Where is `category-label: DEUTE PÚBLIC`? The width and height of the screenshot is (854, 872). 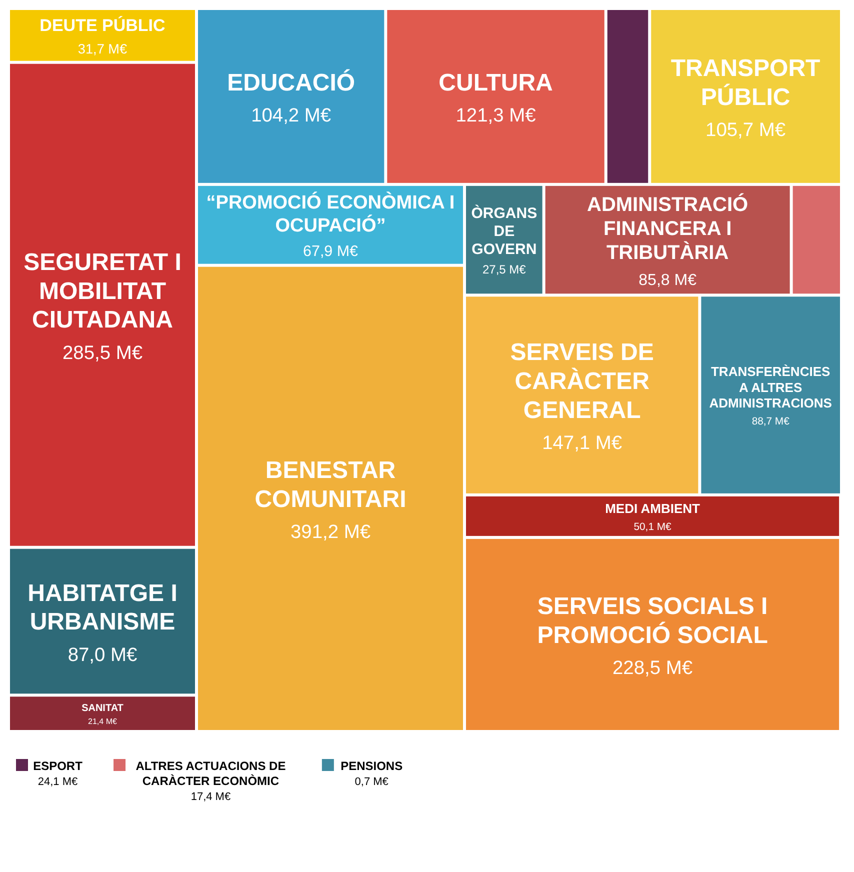 category-label: DEUTE PÚBLIC is located at coordinates (103, 25).